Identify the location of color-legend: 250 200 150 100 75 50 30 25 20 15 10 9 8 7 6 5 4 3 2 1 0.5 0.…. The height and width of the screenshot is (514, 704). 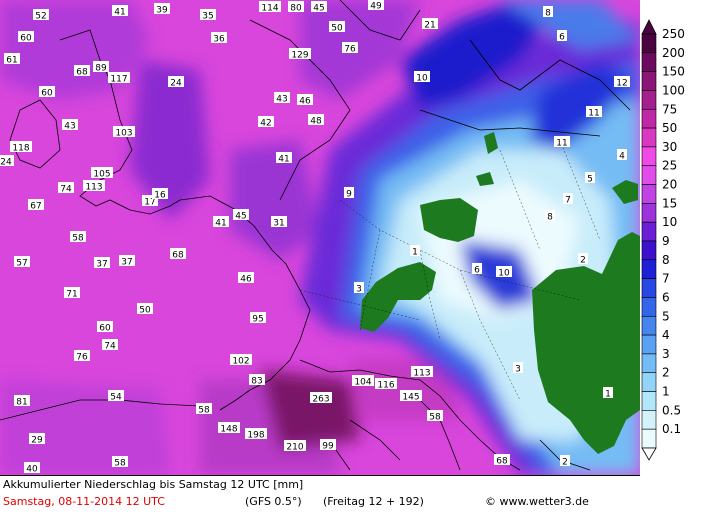
(672, 237).